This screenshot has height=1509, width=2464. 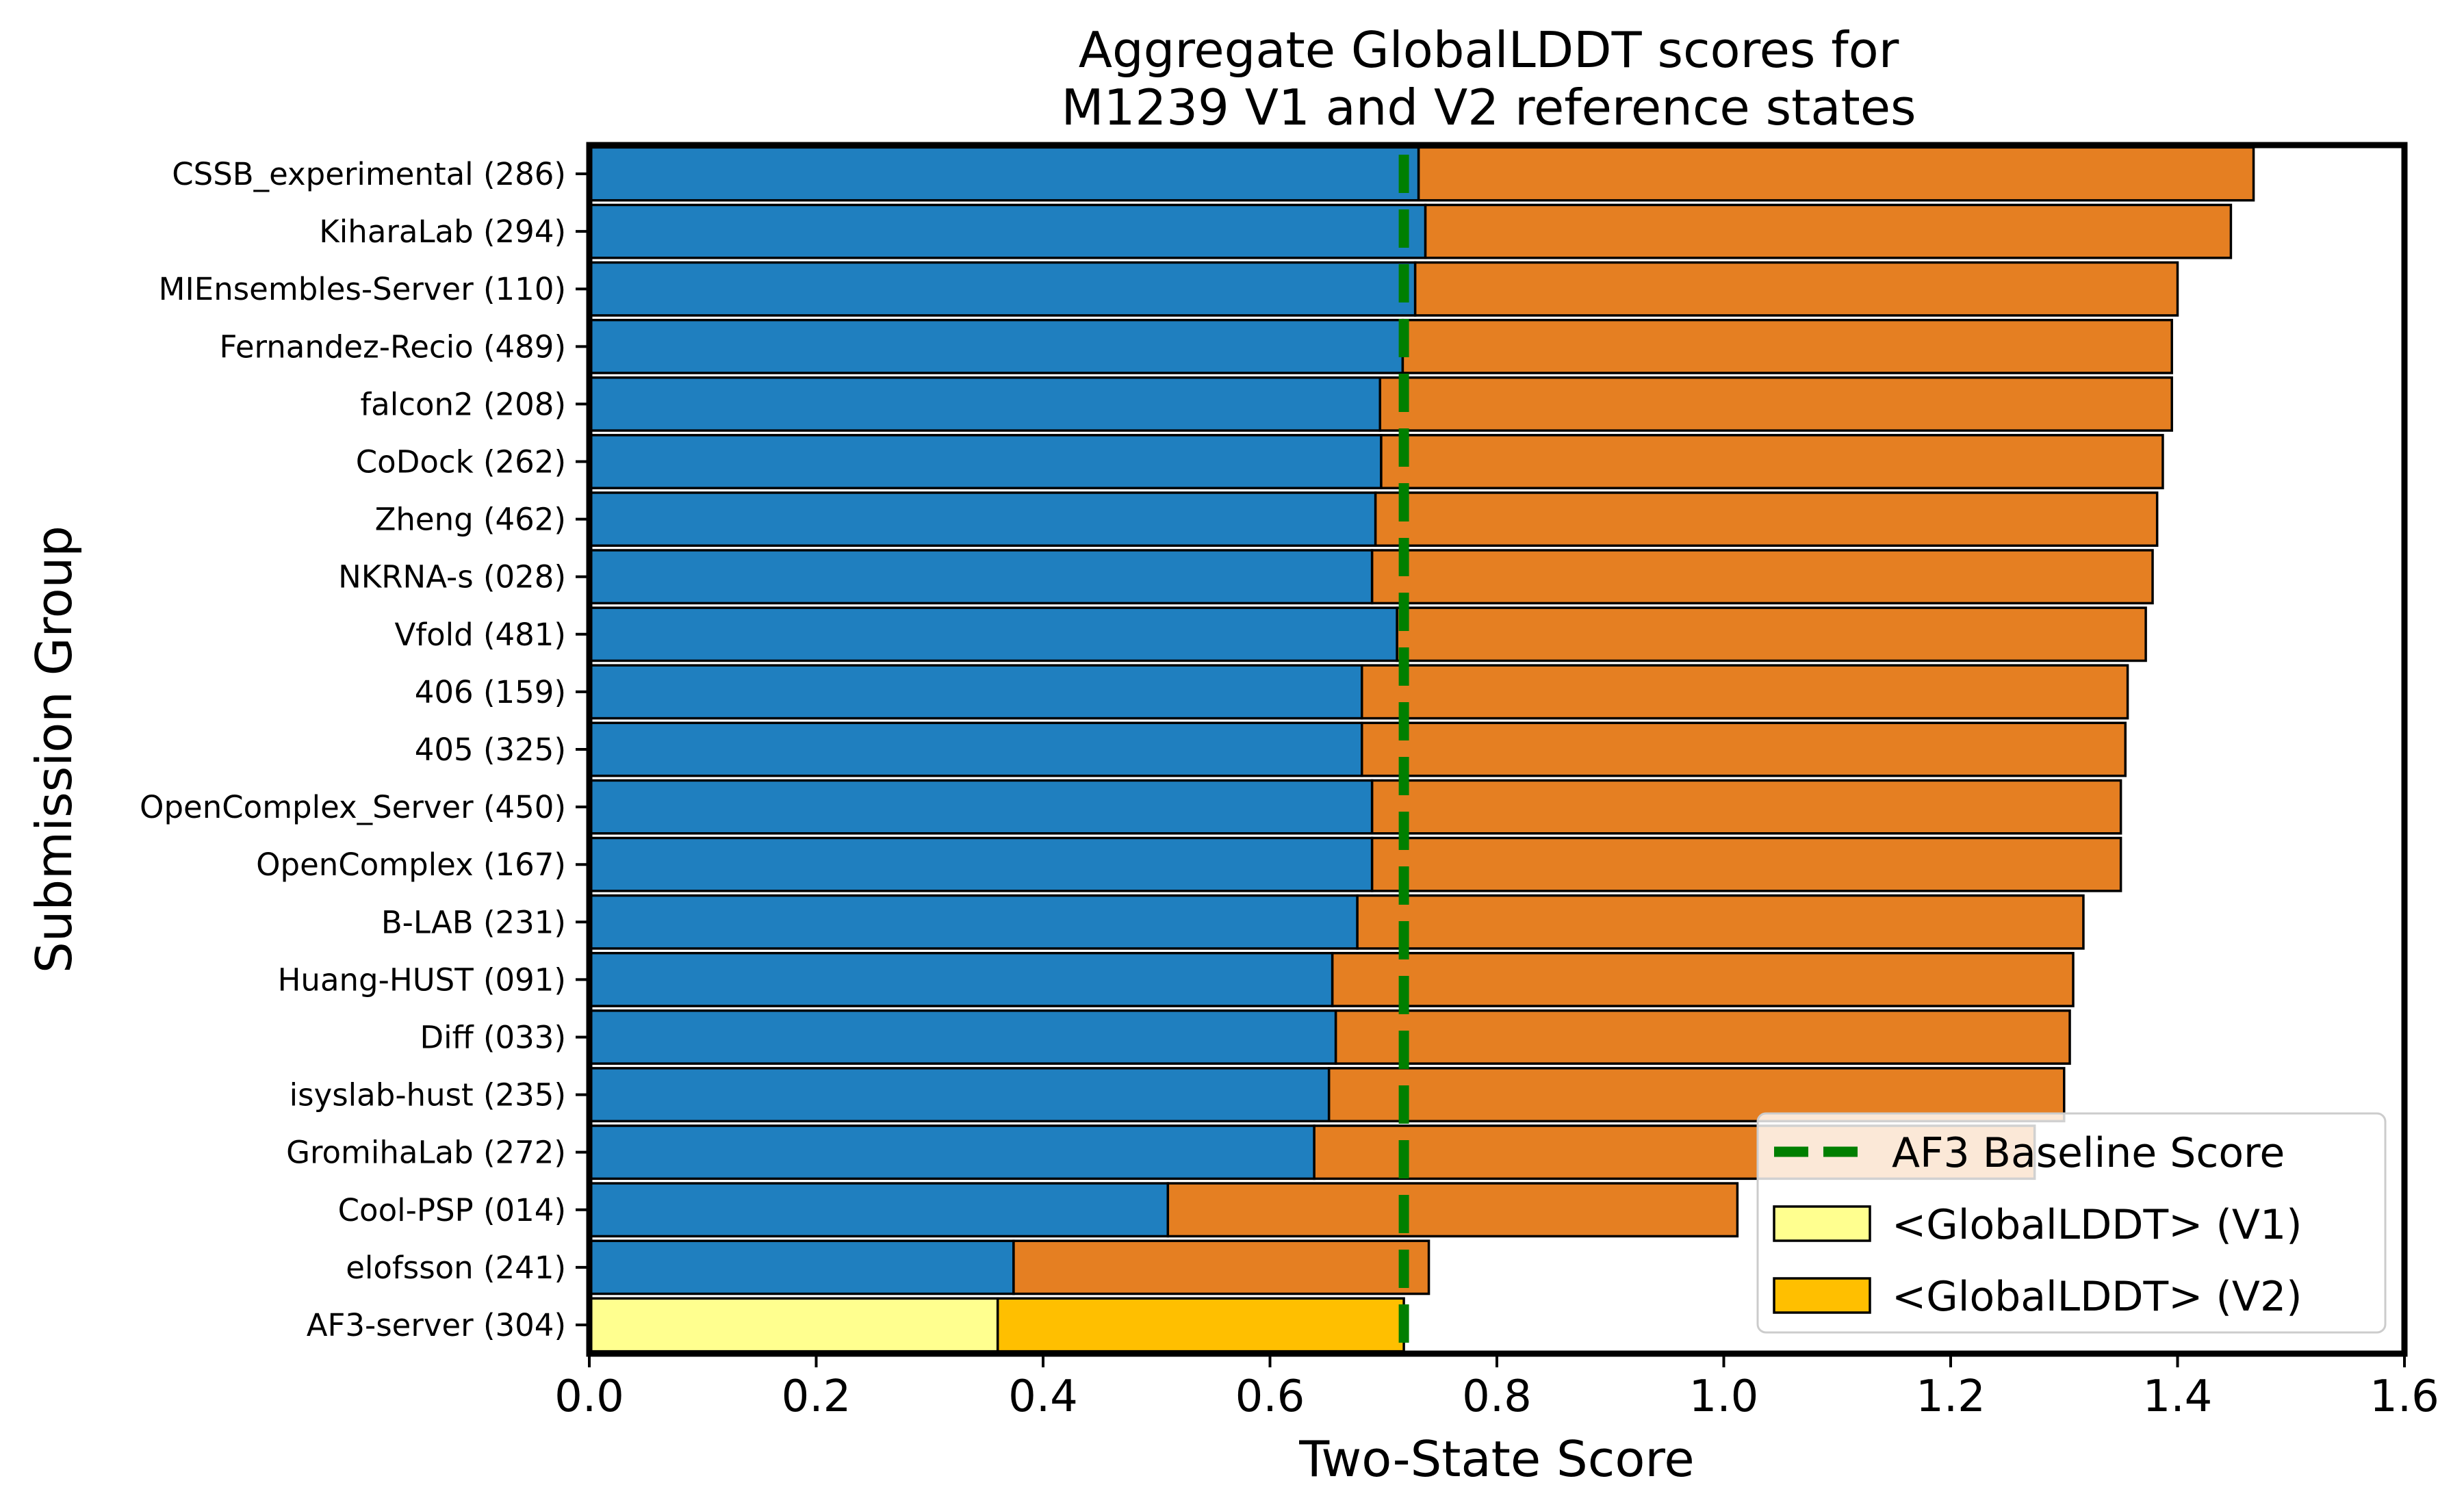 I want to click on chart-title-line: M1239 V1 and V2 reference states, so click(x=1489, y=107).